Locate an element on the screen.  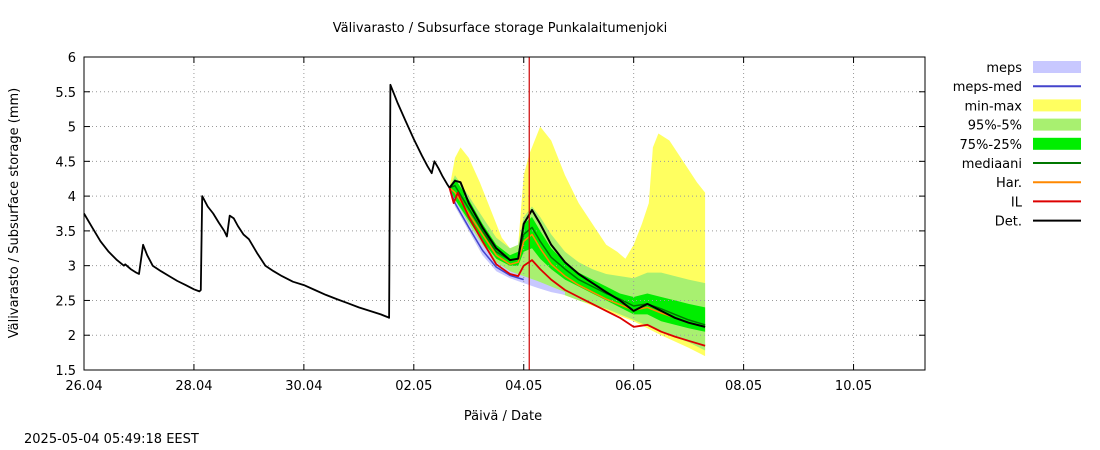
x-tick-label: 30.04 is located at coordinates (303, 386).